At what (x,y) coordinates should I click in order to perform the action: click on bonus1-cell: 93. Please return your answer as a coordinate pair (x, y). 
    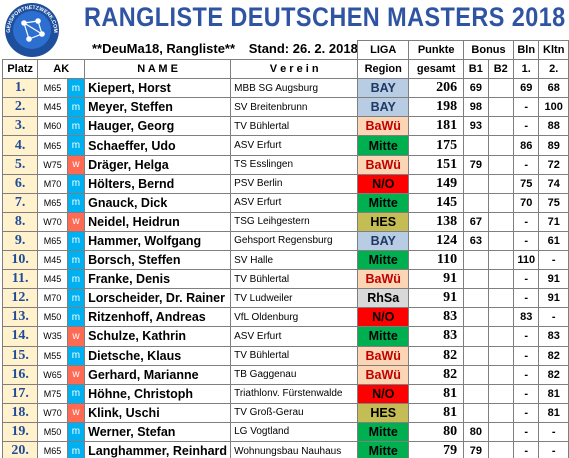
    Looking at the image, I should click on (476, 126).